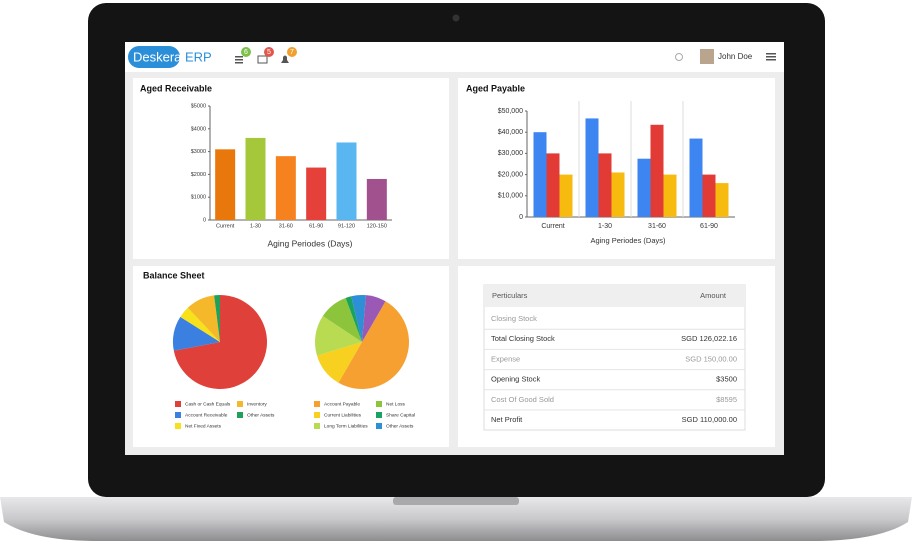 The height and width of the screenshot is (551, 912). I want to click on cell: Opening Stock, so click(515, 379).